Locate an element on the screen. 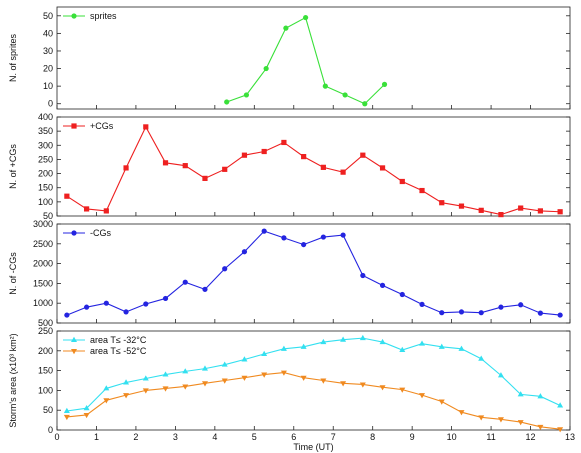 The image size is (581, 453). x-tick-label: 7 is located at coordinates (333, 437).